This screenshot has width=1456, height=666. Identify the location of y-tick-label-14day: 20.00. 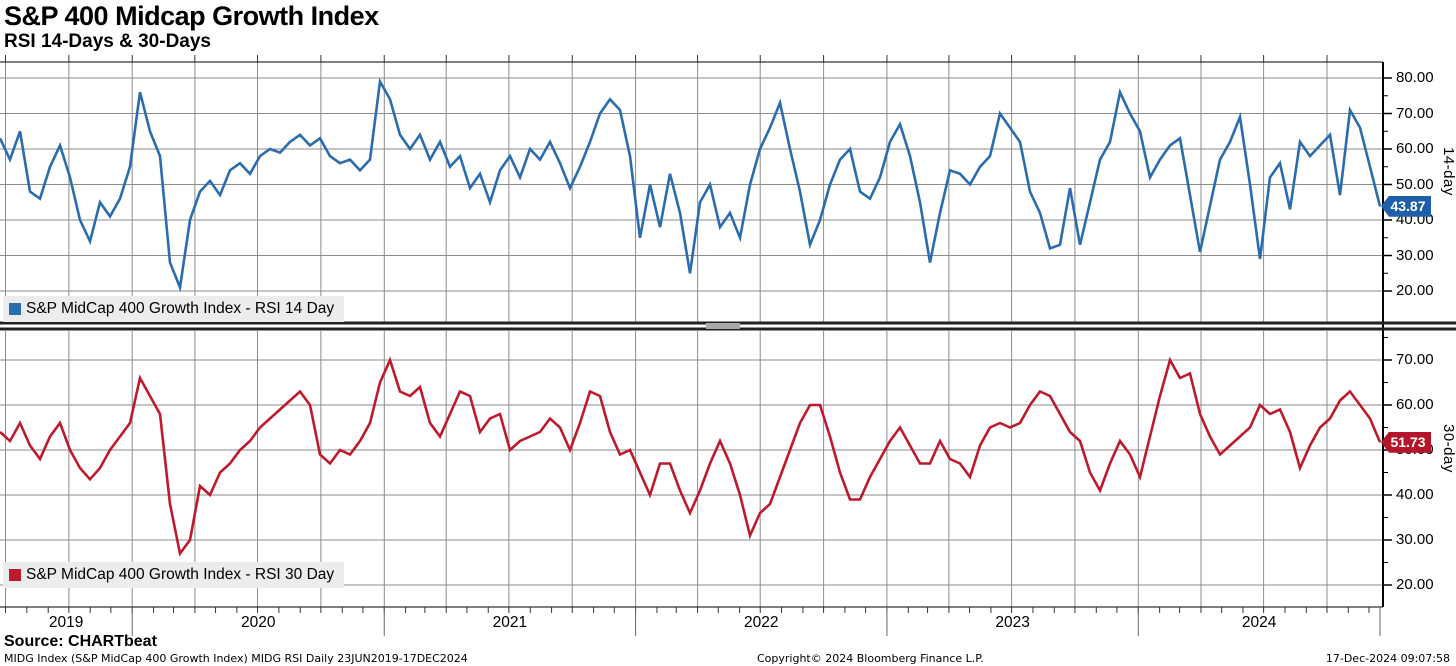
(1415, 290).